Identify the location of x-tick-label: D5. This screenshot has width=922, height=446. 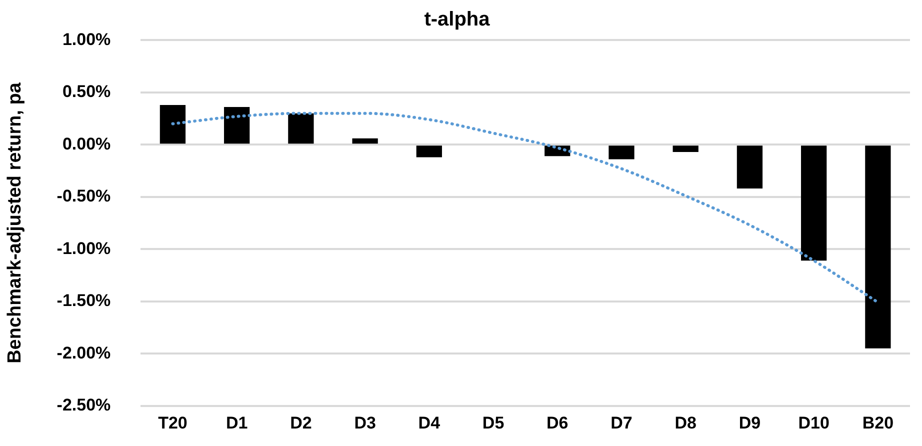
(493, 423).